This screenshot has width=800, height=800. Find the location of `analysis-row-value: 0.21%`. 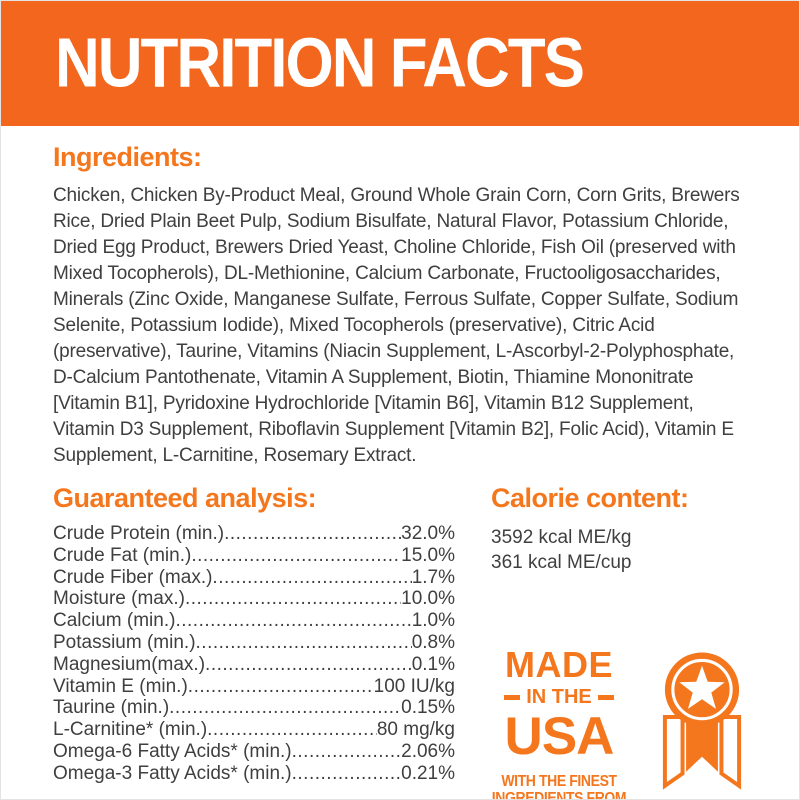

analysis-row-value: 0.21% is located at coordinates (428, 773).